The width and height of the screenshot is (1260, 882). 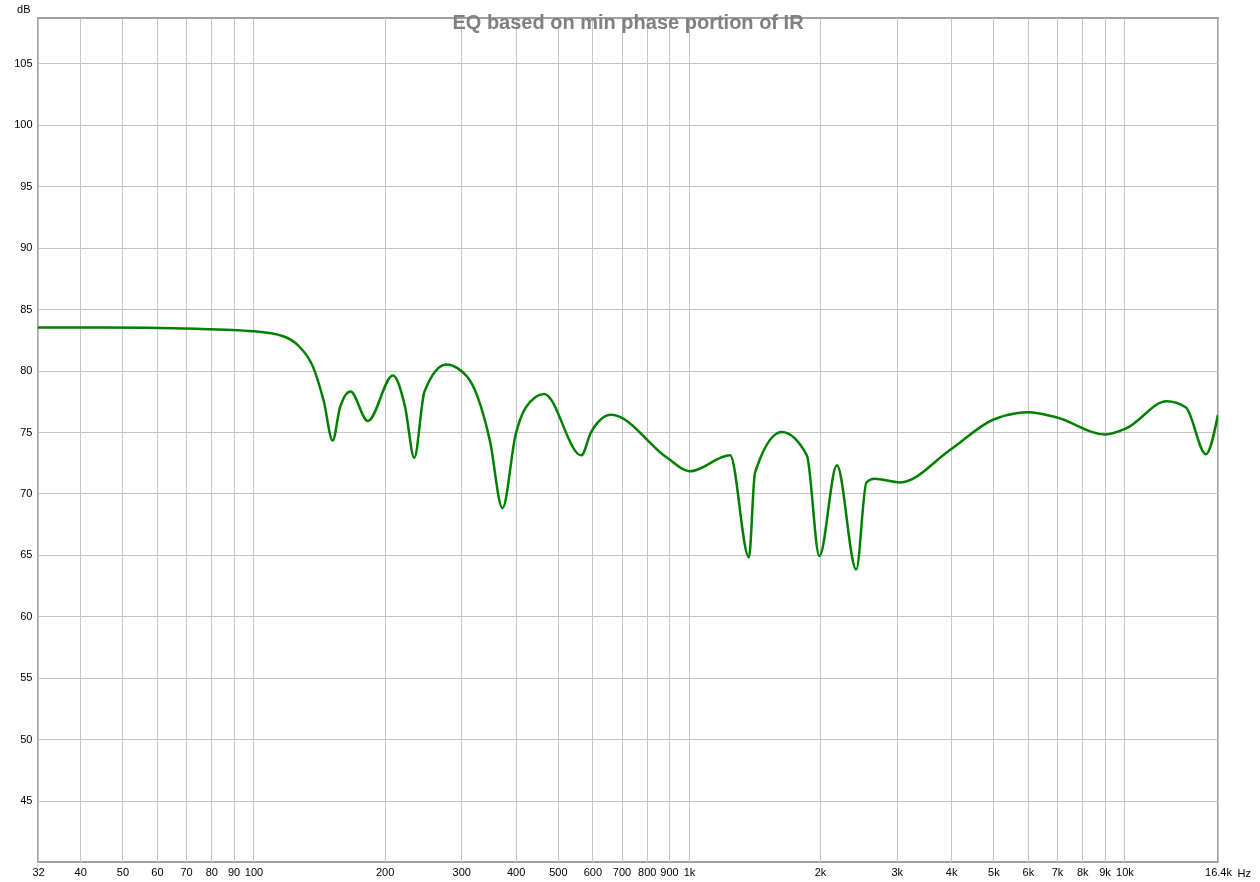 I want to click on x-tick-label: 700, so click(x=622, y=871).